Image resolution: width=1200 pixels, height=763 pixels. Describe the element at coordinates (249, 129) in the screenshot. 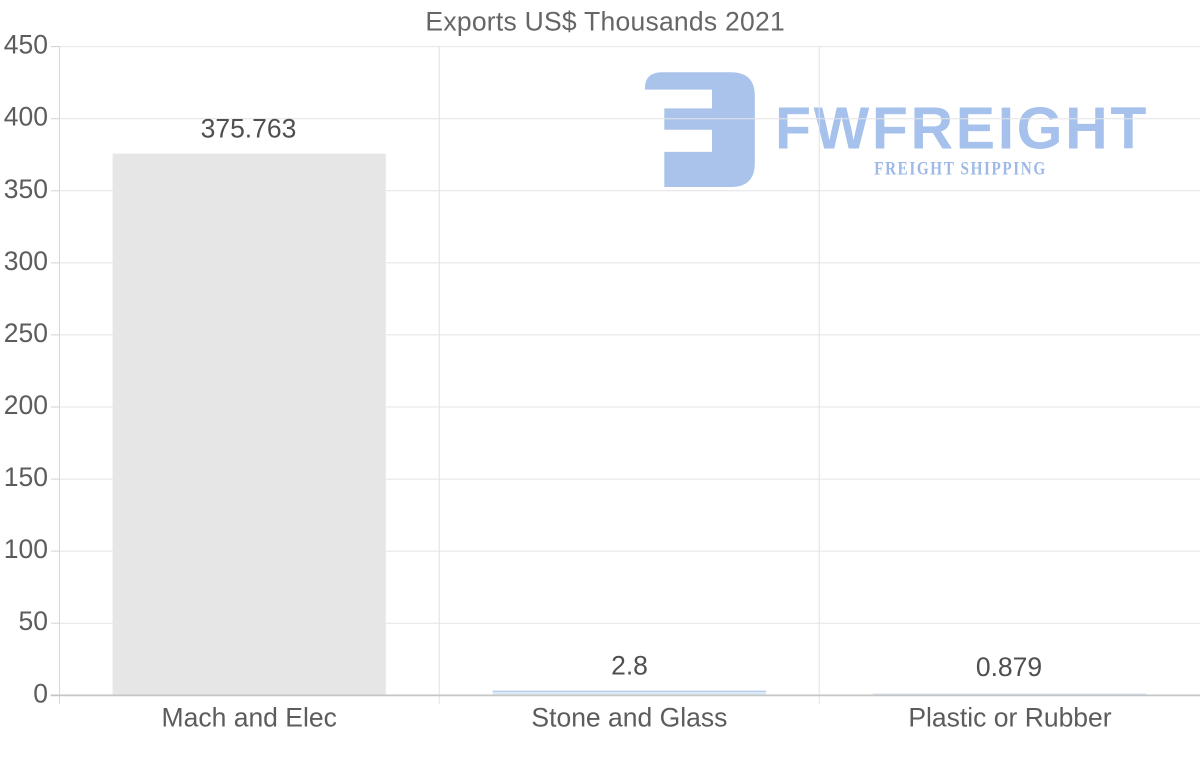

I see `svg-text: 375.763` at that location.